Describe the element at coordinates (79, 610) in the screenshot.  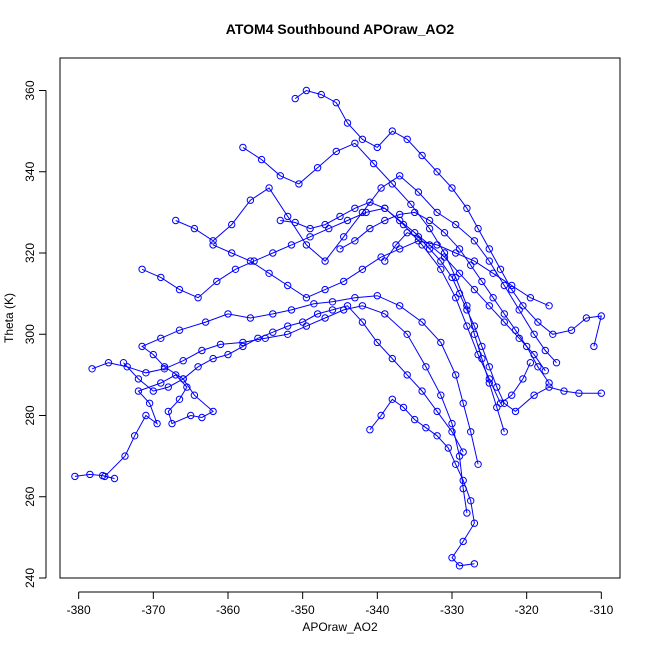
I see `x-tick-label: -380` at that location.